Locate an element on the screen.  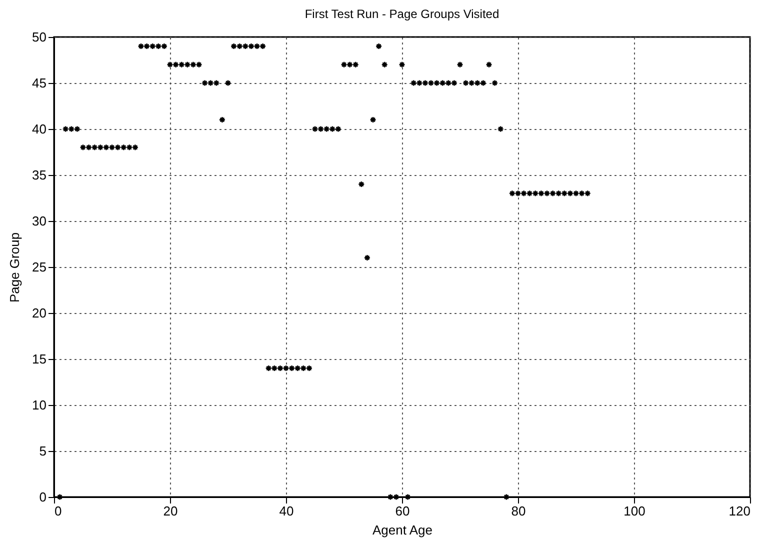
y-tick-label: 15 is located at coordinates (39, 359).